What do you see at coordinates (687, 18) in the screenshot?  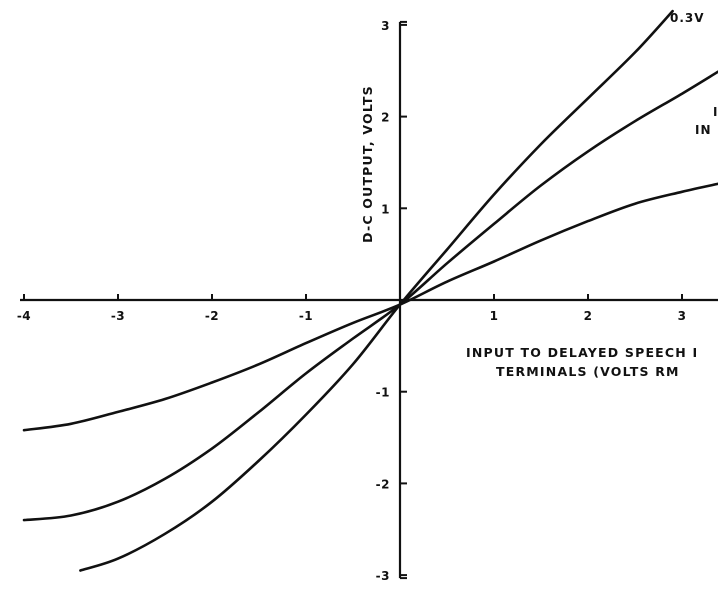 I see `curve-label-0-3v: 0.3V` at bounding box center [687, 18].